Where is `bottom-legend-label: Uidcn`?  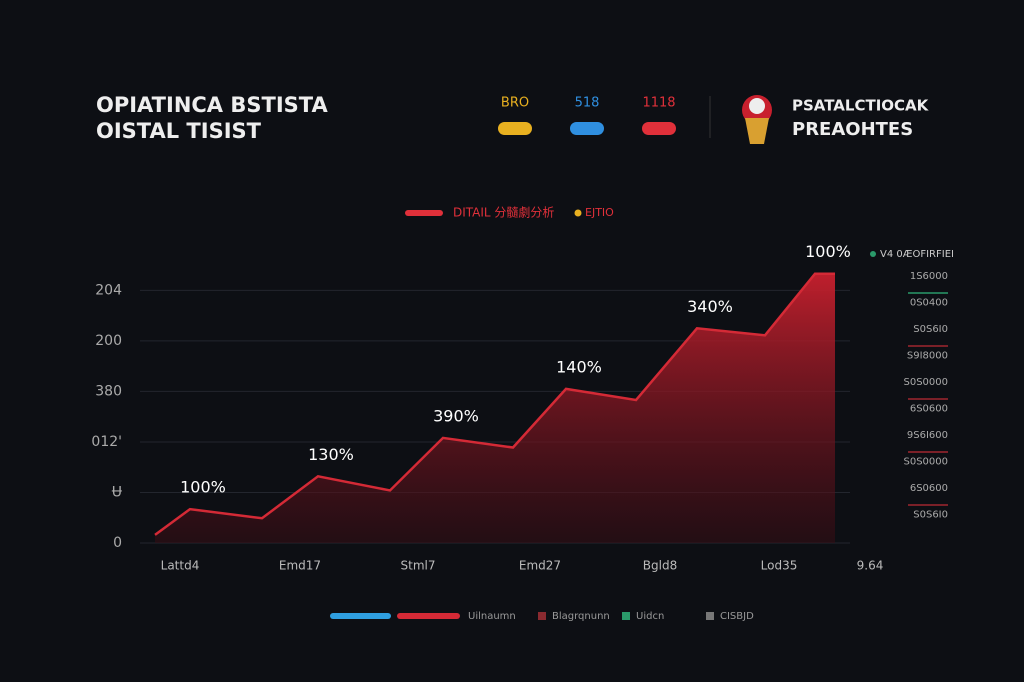 bottom-legend-label: Uidcn is located at coordinates (650, 616).